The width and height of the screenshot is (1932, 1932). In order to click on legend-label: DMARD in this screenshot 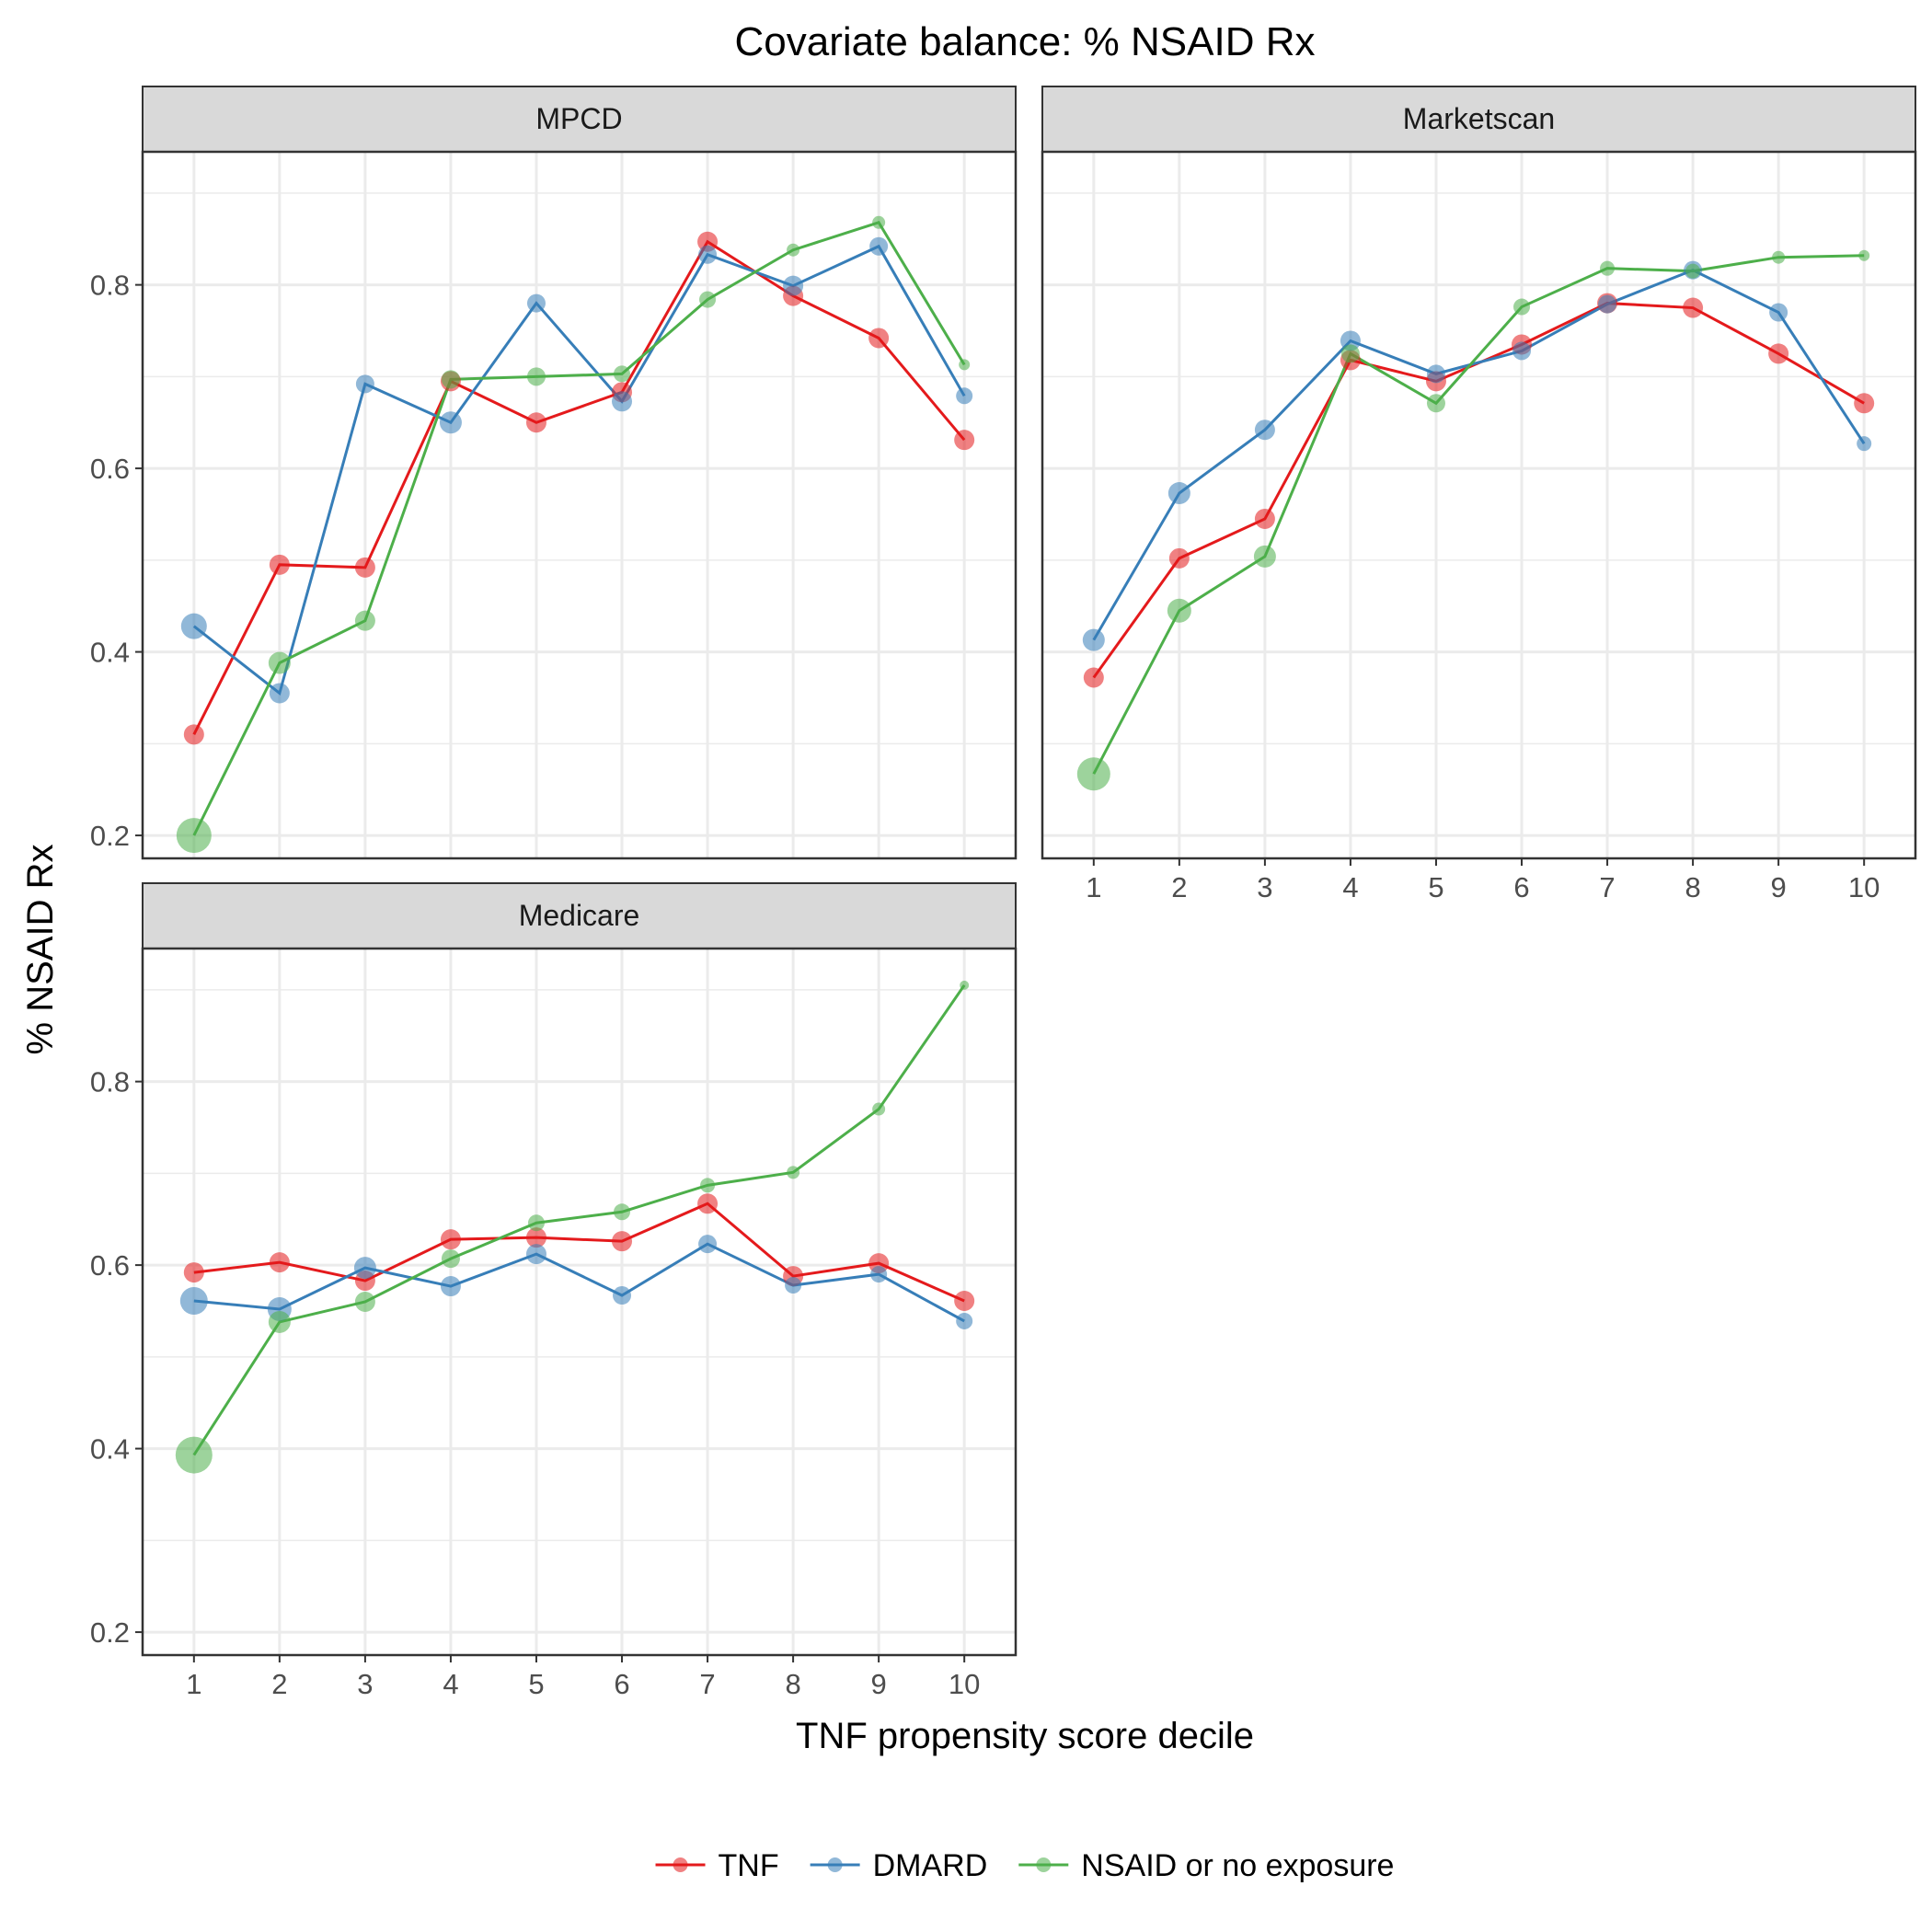, I will do `click(930, 1865)`.